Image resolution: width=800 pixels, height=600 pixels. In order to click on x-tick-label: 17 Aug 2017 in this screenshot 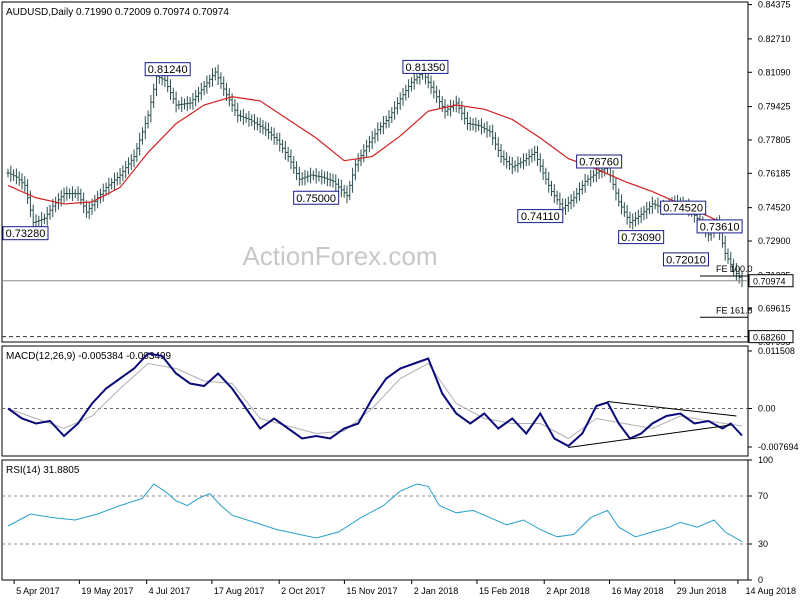, I will do `click(239, 591)`.